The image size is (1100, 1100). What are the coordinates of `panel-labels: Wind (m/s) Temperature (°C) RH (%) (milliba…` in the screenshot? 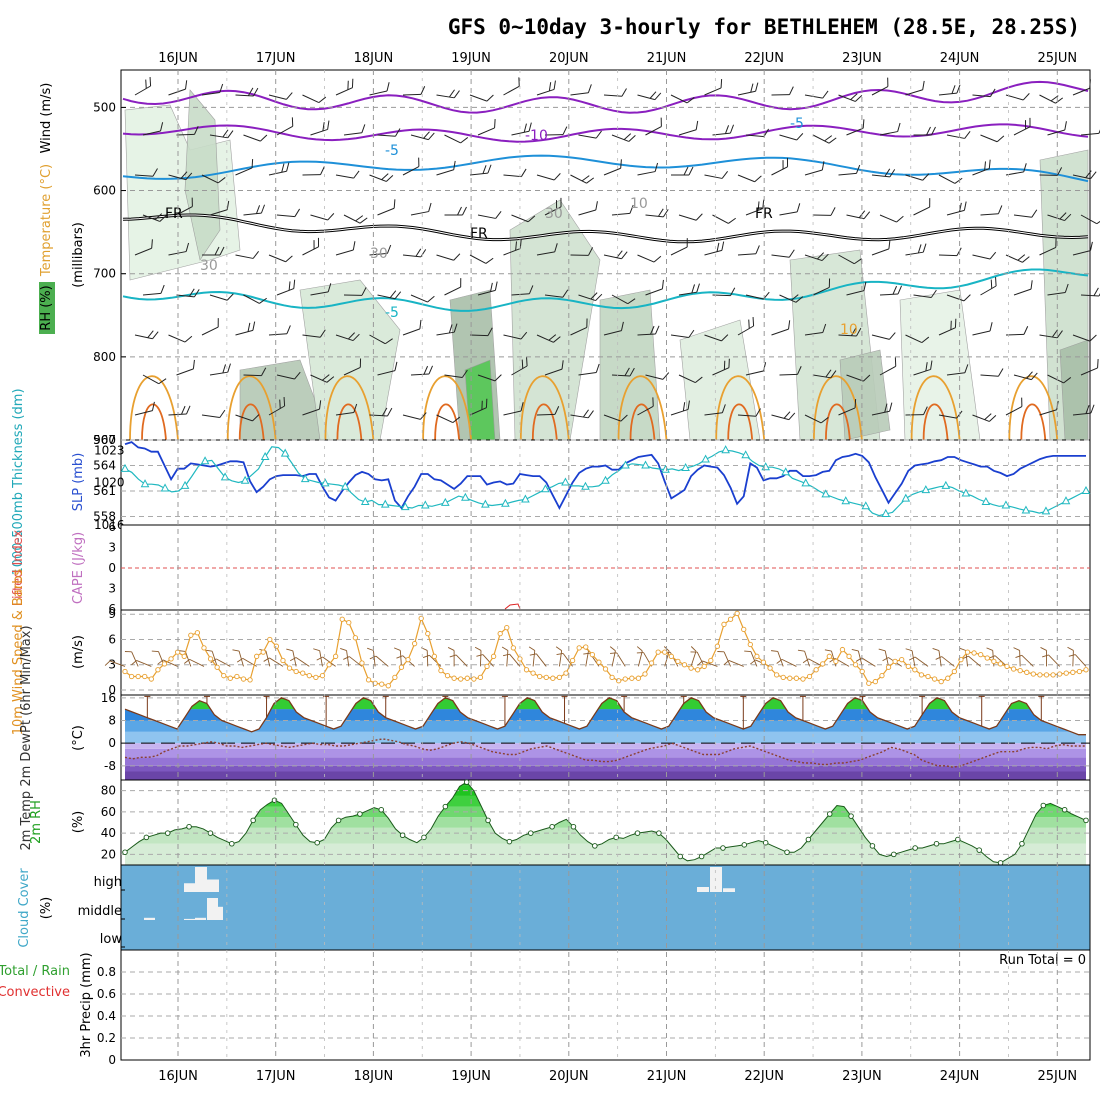 It's located at (47, 570).